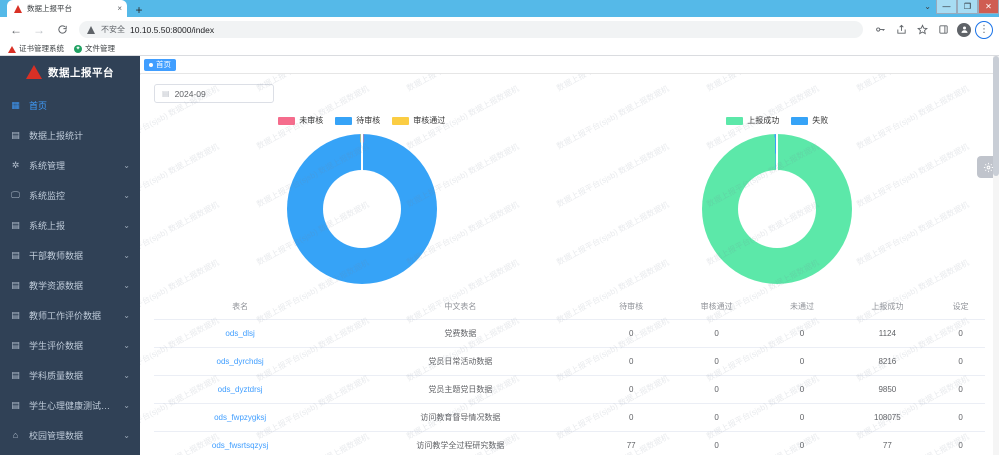 This screenshot has height=455, width=999. Describe the element at coordinates (240, 333) in the screenshot. I see `cell-name: ods_dlsj` at that location.